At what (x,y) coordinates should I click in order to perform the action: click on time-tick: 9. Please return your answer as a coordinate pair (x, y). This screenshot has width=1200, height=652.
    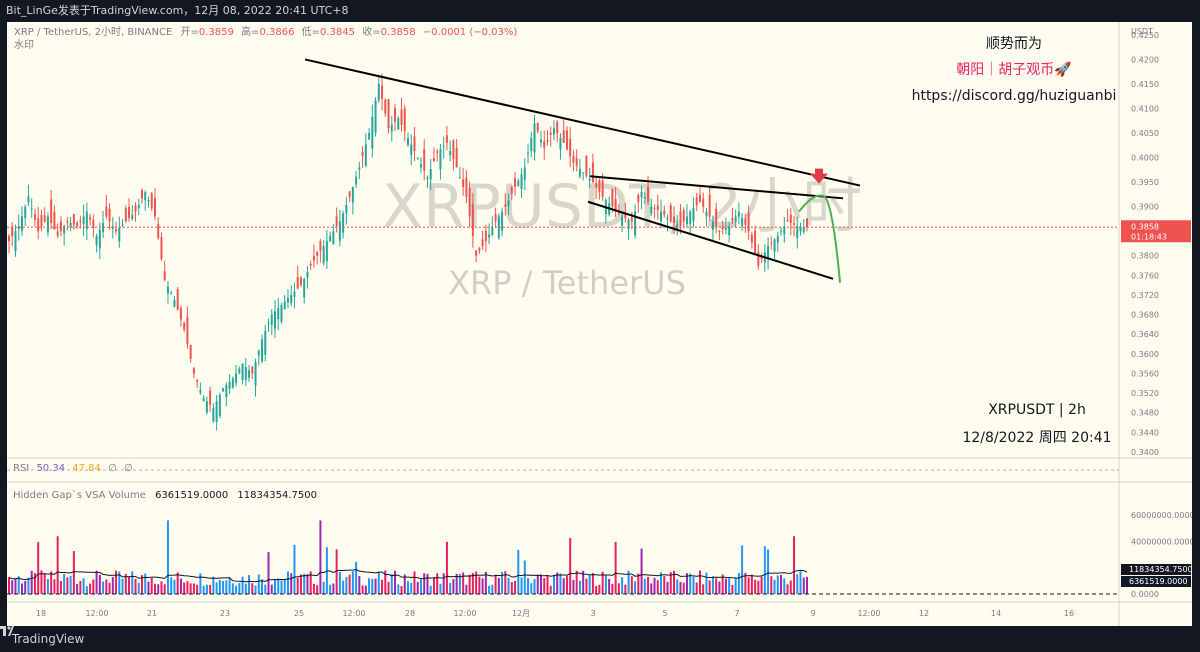
    Looking at the image, I should click on (812, 613).